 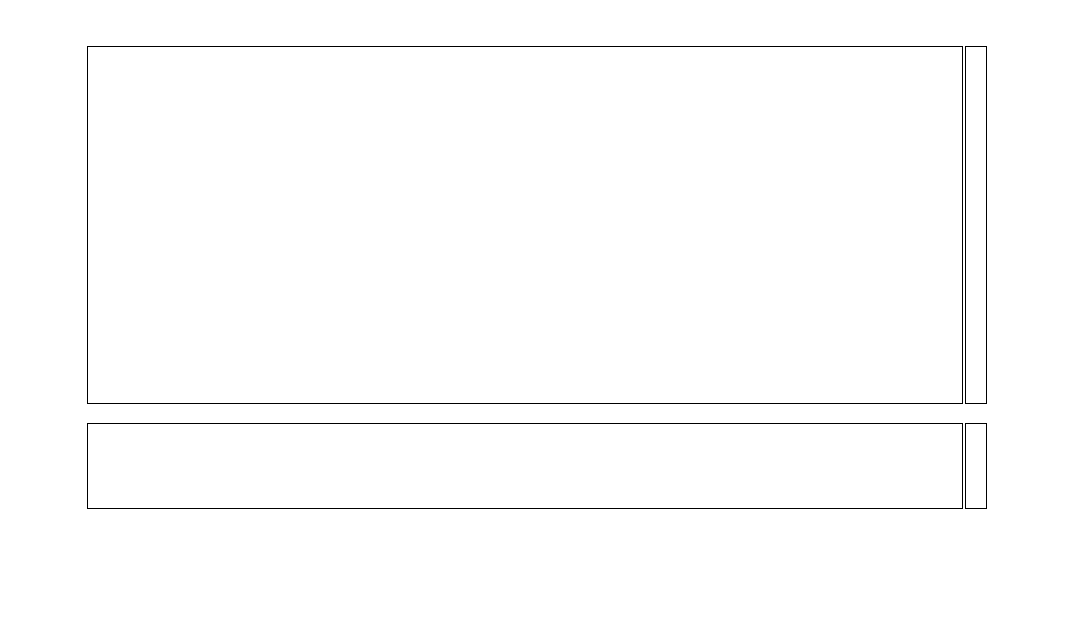 I want to click on lfc-colorbar, so click(x=976, y=466).